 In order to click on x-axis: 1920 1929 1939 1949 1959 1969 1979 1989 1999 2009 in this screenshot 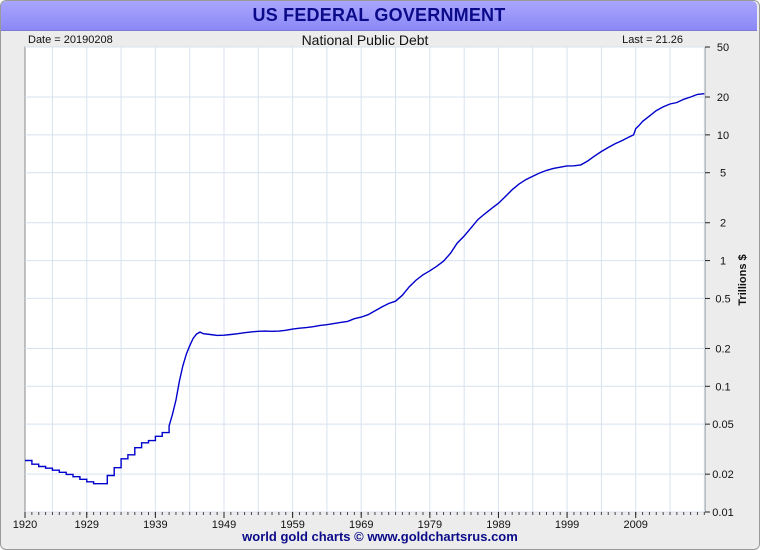, I will do `click(359, 521)`.